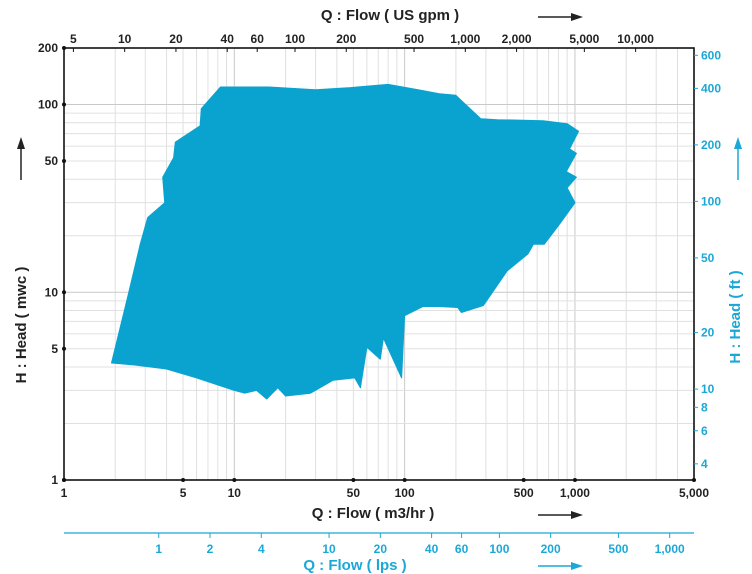 The height and width of the screenshot is (574, 752). I want to click on lps-arrow-icon, so click(560, 566).